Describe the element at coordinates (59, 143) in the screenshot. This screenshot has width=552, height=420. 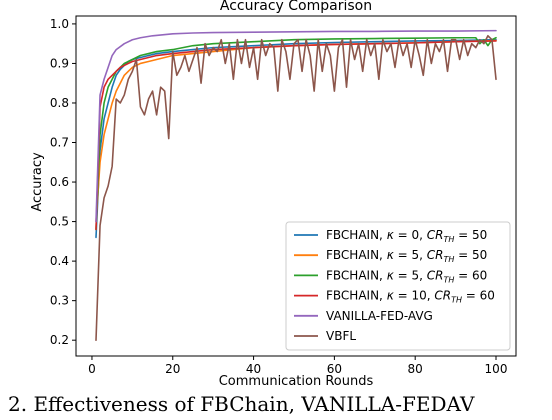
I see `y-tick-label: 0.7` at that location.